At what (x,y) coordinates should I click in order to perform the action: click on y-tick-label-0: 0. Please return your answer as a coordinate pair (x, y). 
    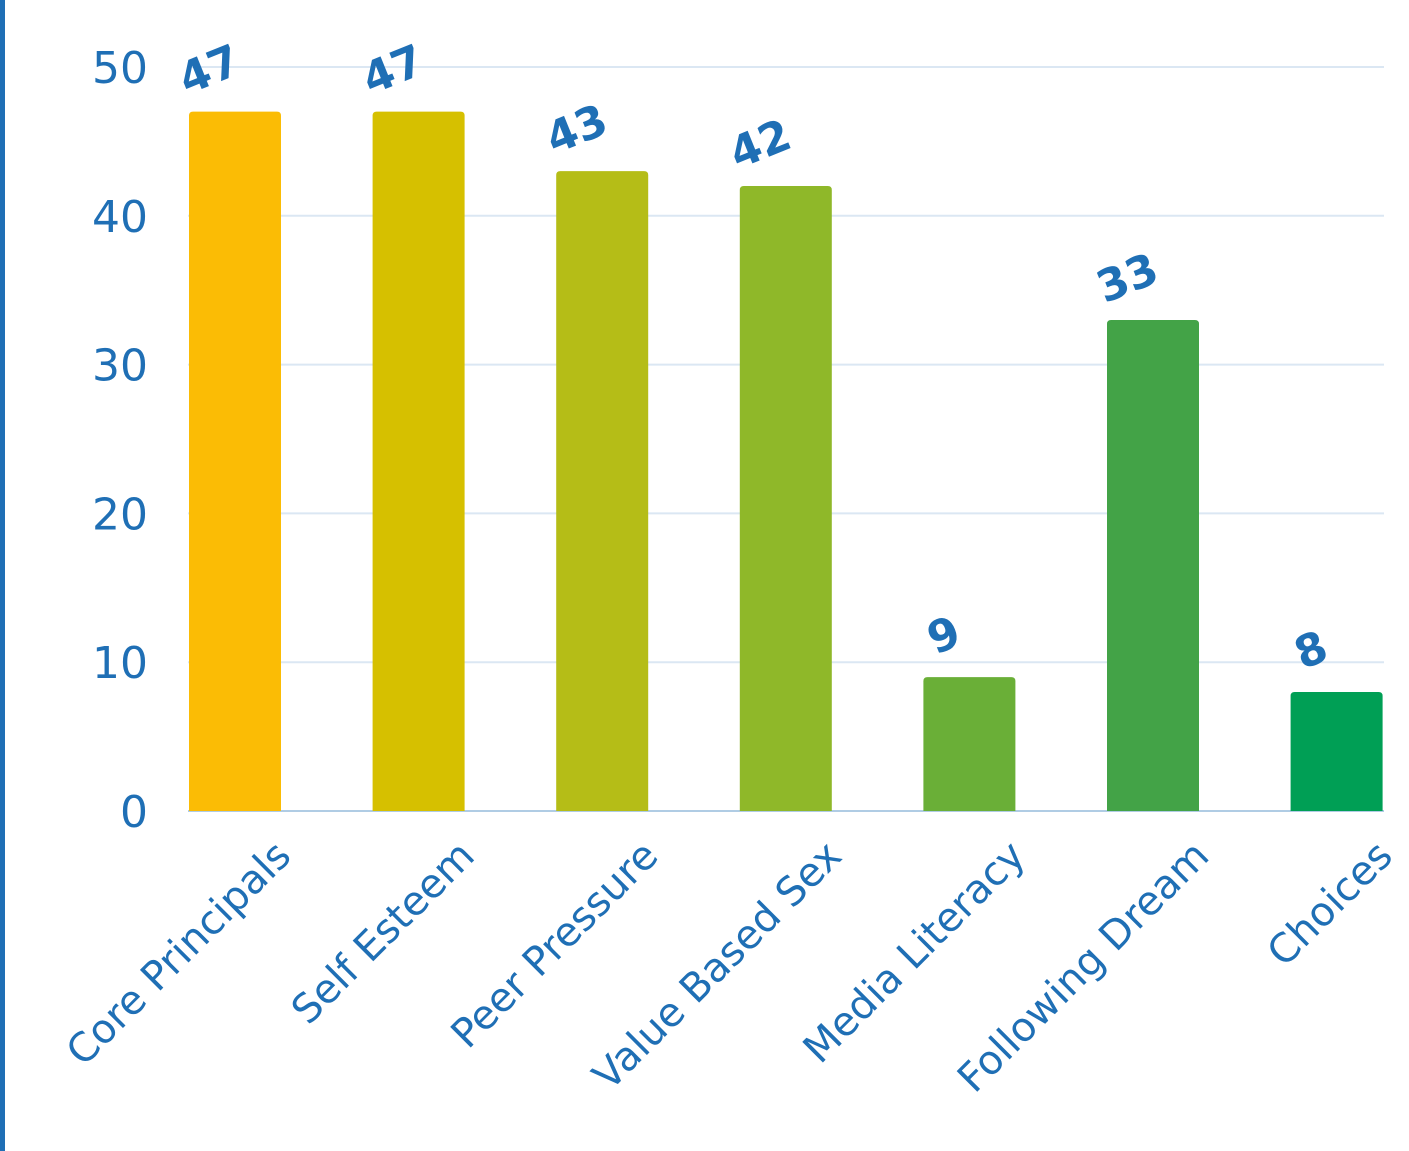
    Looking at the image, I should click on (134, 812).